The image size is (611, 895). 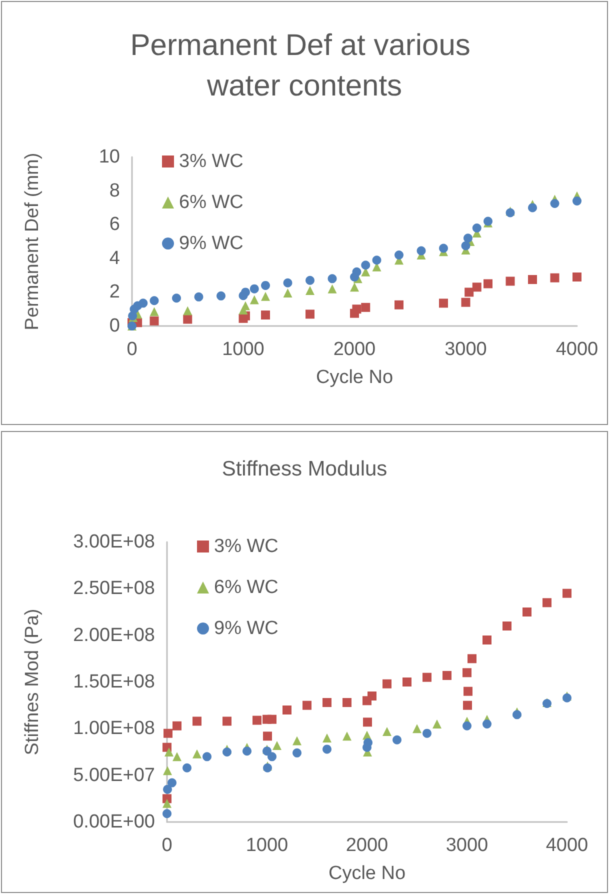 I want to click on y-tick-label: 2.50E+08, so click(x=114, y=589).